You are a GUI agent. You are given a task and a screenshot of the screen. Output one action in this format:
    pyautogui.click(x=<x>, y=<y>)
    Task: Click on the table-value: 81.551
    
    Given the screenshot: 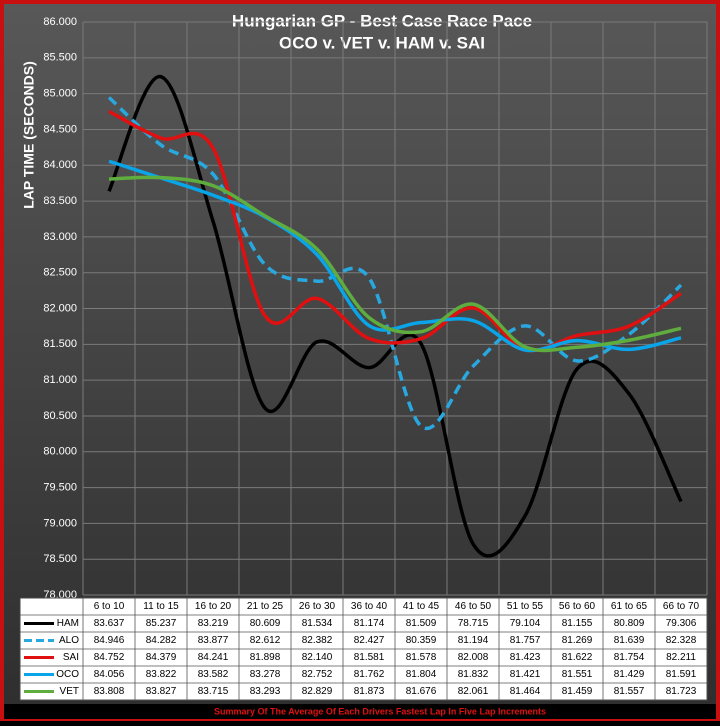 What is the action you would take?
    pyautogui.click(x=577, y=674)
    